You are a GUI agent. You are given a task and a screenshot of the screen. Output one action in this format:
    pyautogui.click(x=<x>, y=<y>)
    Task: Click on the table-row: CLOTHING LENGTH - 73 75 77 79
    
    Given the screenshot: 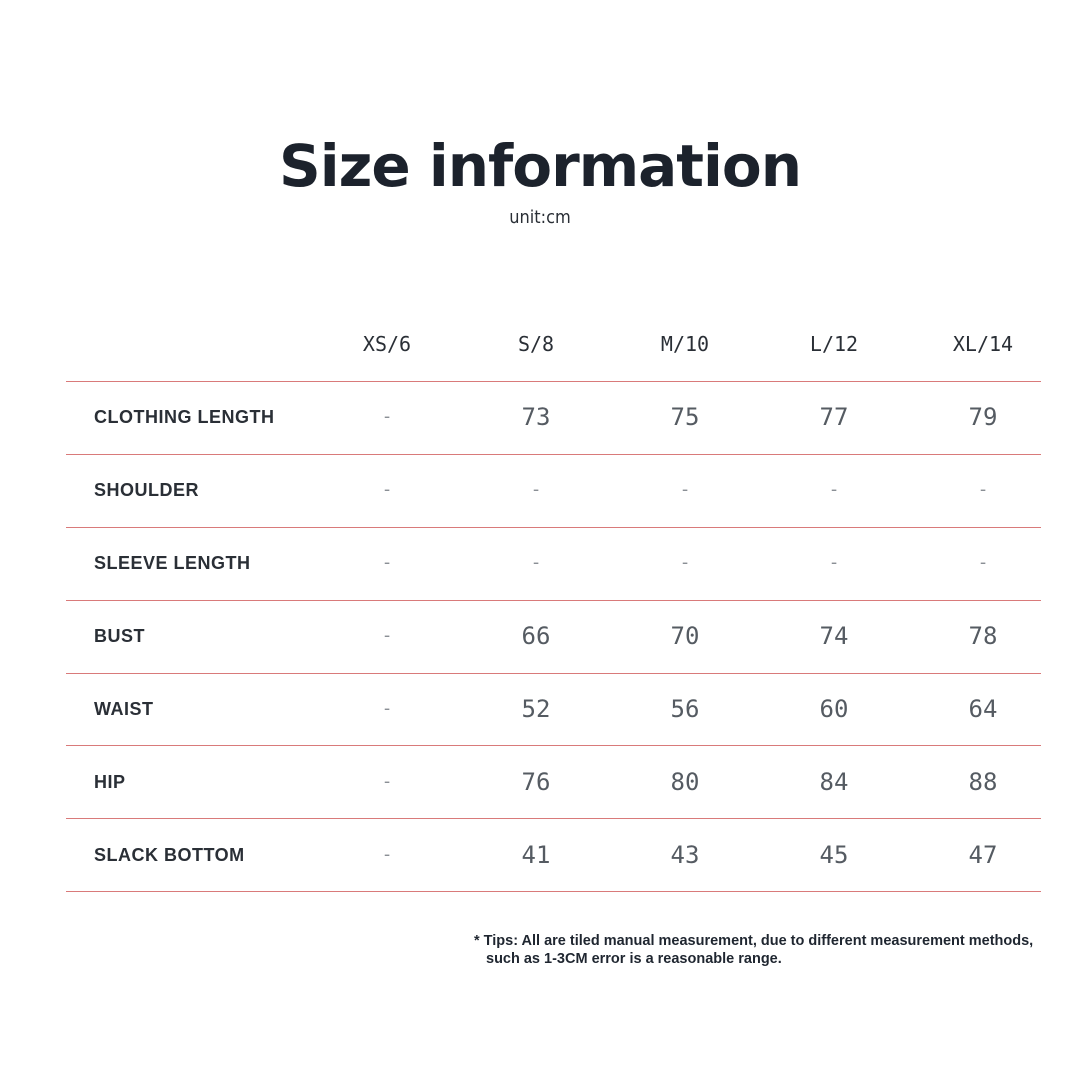 What is the action you would take?
    pyautogui.click(x=540, y=417)
    